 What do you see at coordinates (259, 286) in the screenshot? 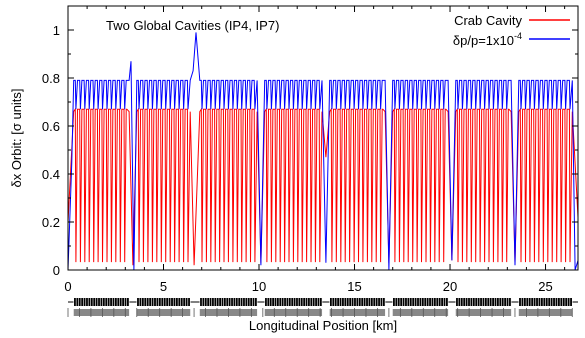
I see `x-tick-label: 10` at bounding box center [259, 286].